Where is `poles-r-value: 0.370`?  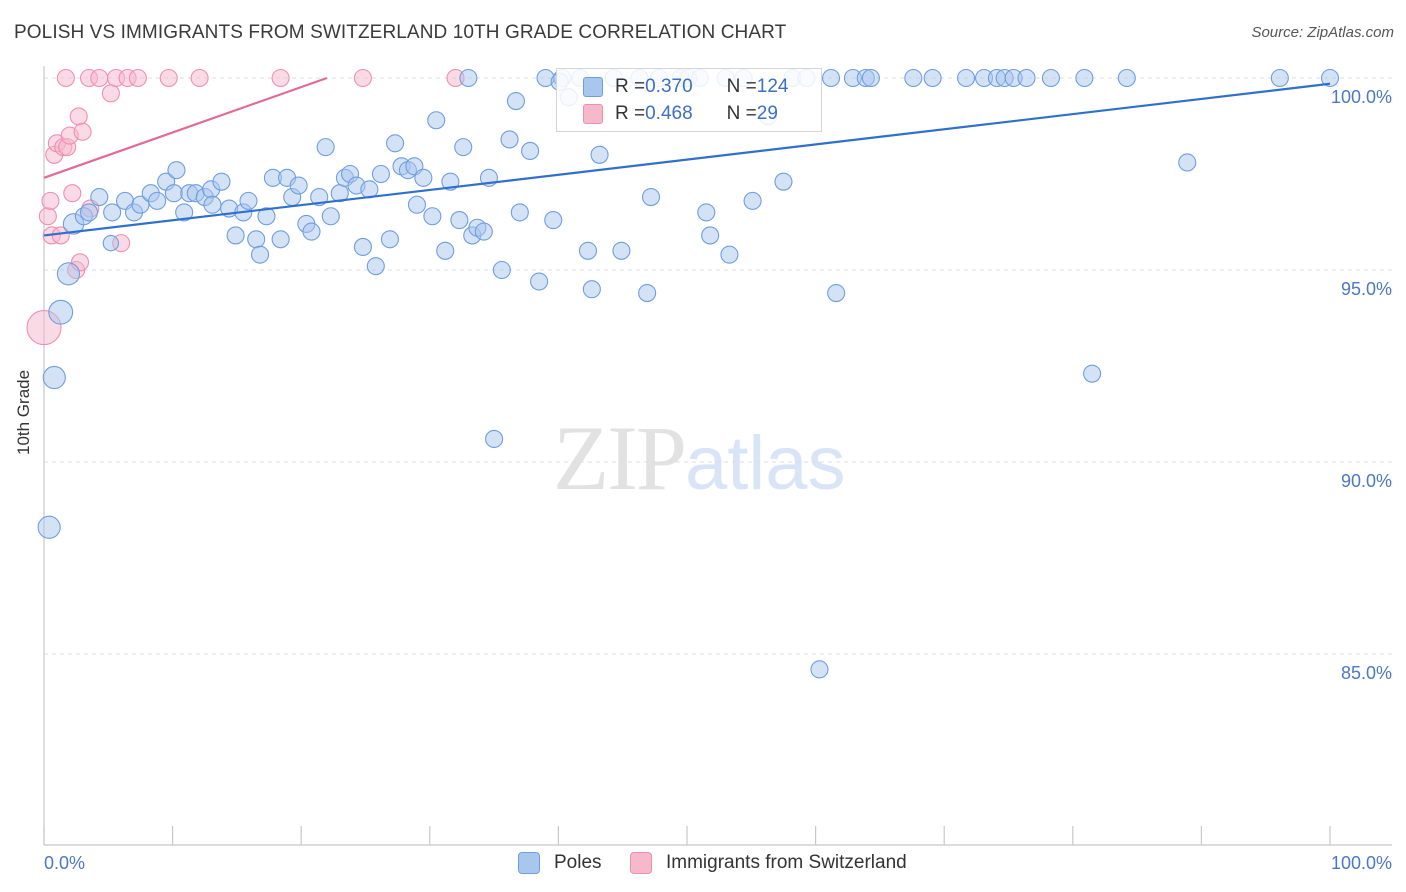
poles-r-value: 0.370 is located at coordinates (669, 86).